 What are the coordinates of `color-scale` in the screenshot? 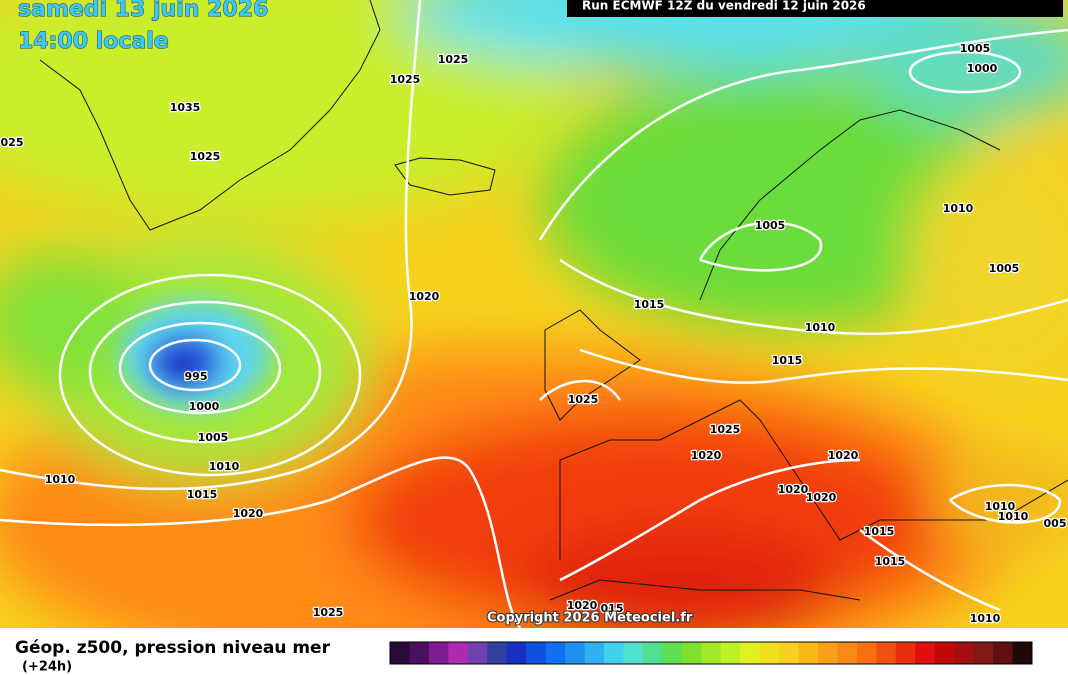 It's located at (711, 653).